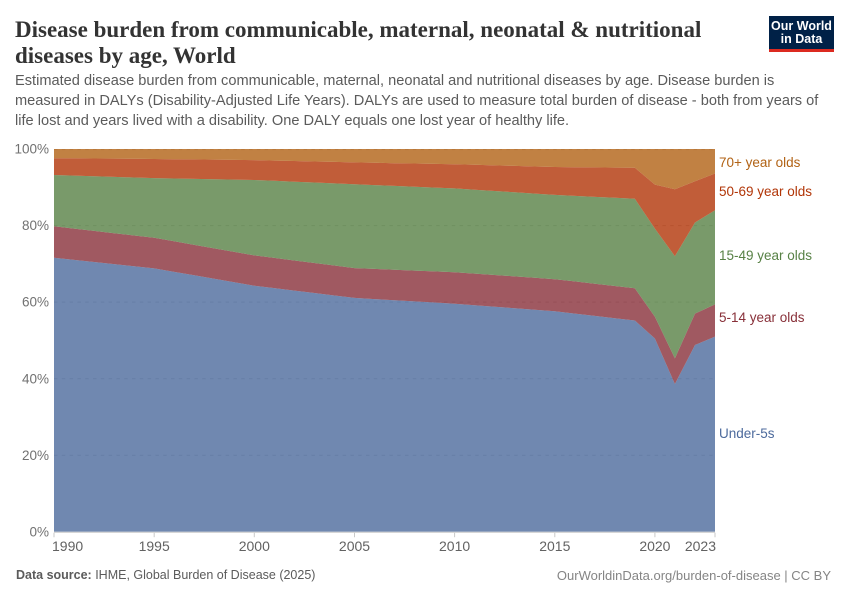  What do you see at coordinates (354, 546) in the screenshot?
I see `svg-text: 2005` at bounding box center [354, 546].